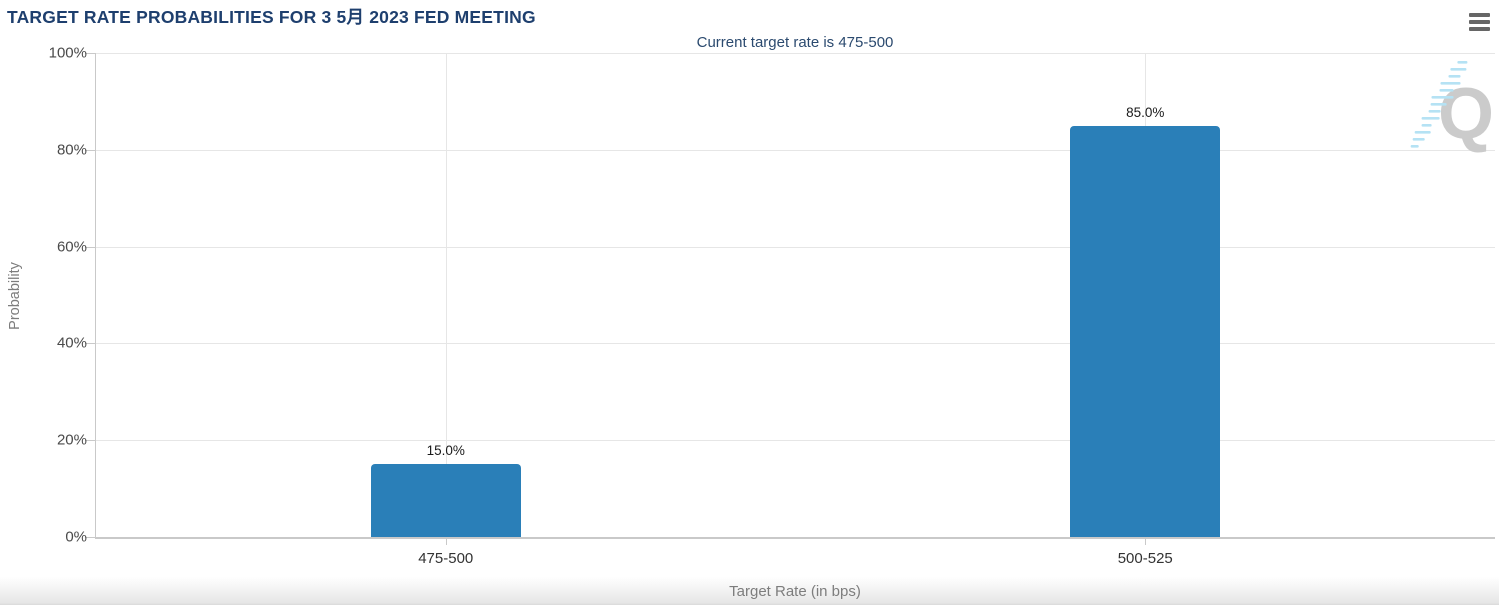 This screenshot has height=605, width=1499. I want to click on y-axis-title: Probability, so click(15, 296).